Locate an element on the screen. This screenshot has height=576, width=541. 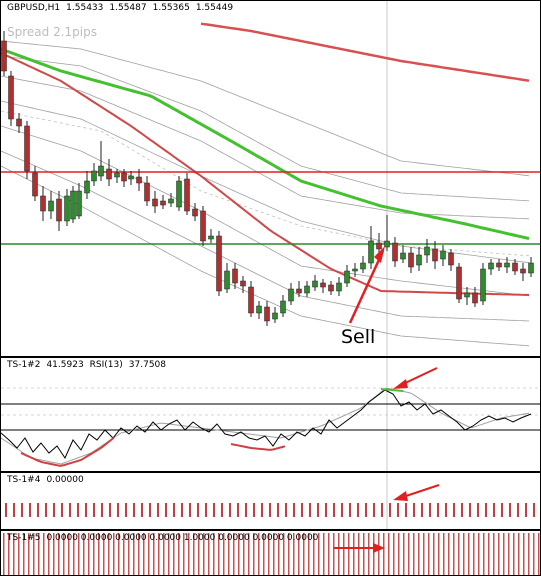
p3-arrow-head is located at coordinates (400, 496).